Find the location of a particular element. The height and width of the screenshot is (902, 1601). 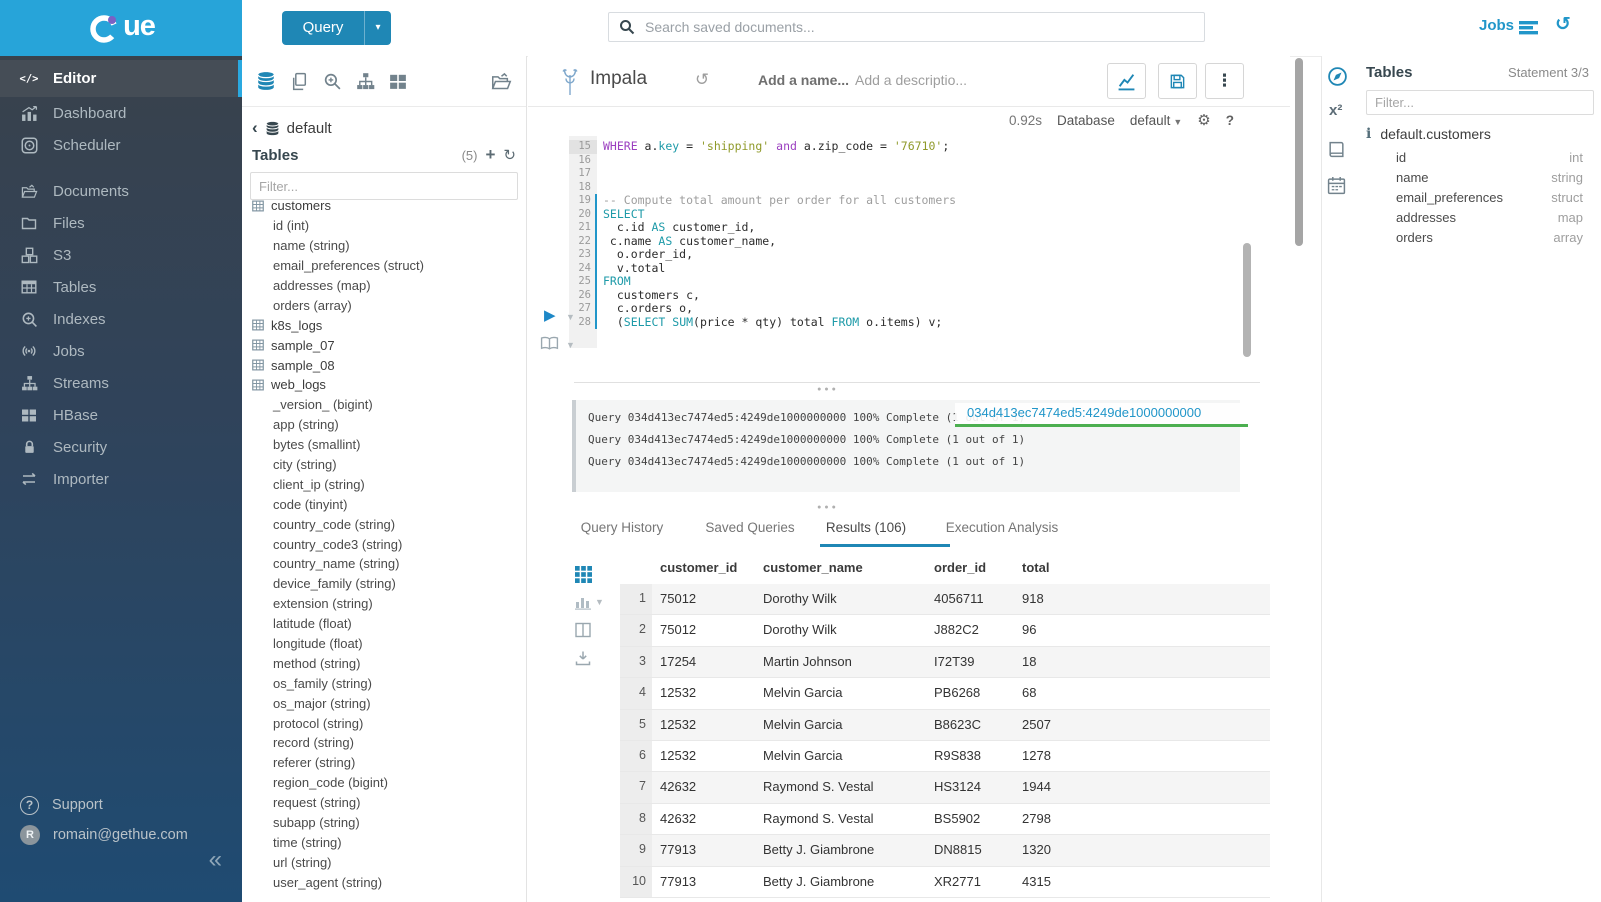

sidebar-item-tables: Tables is located at coordinates (121, 287).